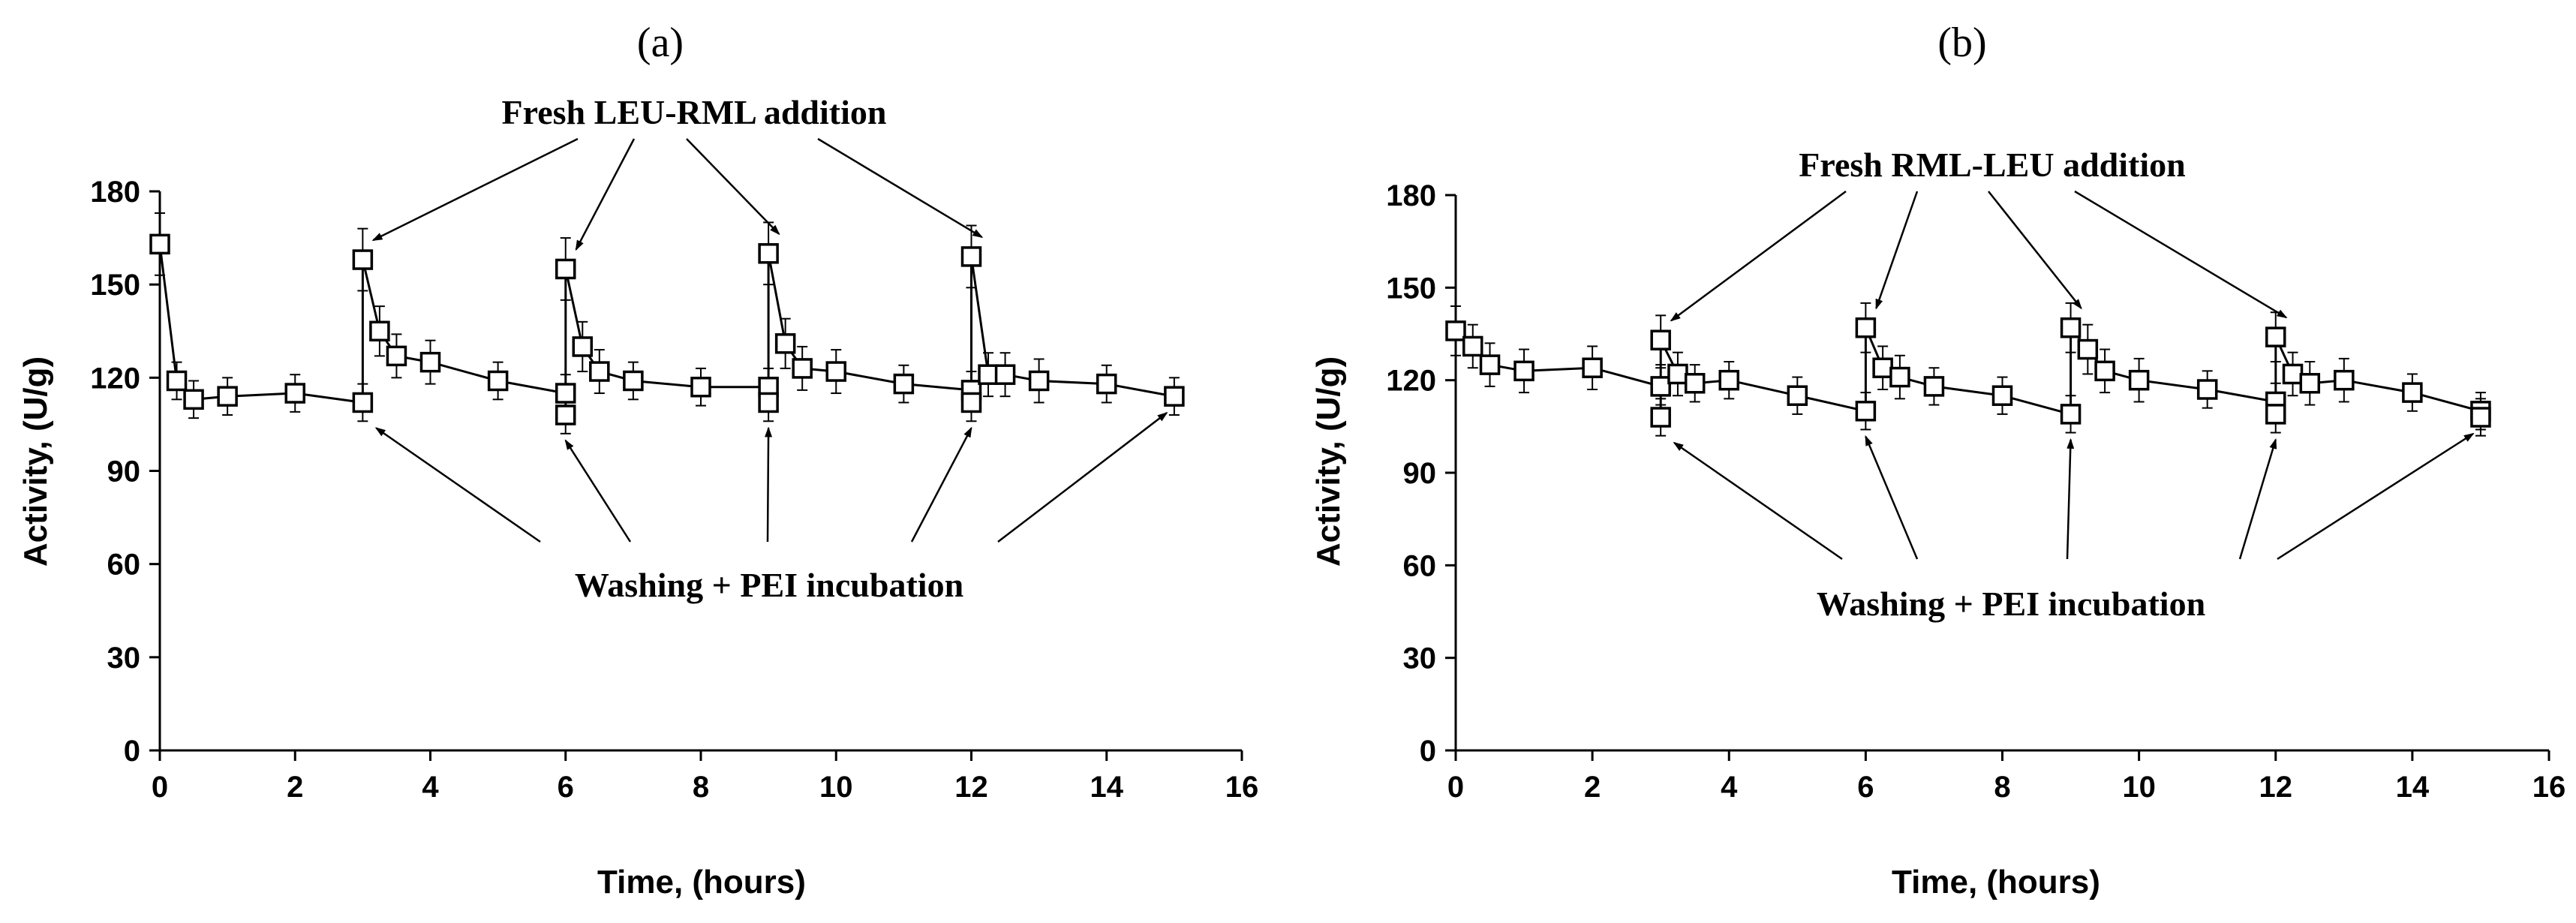 The image size is (2576, 923). What do you see at coordinates (2139, 787) in the screenshot?
I see `panel-b-x-tick-label: 10` at bounding box center [2139, 787].